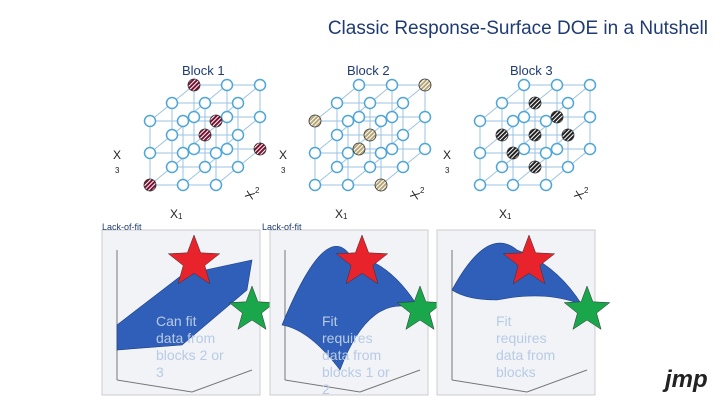  Describe the element at coordinates (356, 355) in the screenshot. I see `panel-text: Fit requires data from blocks 1 or 2` at that location.